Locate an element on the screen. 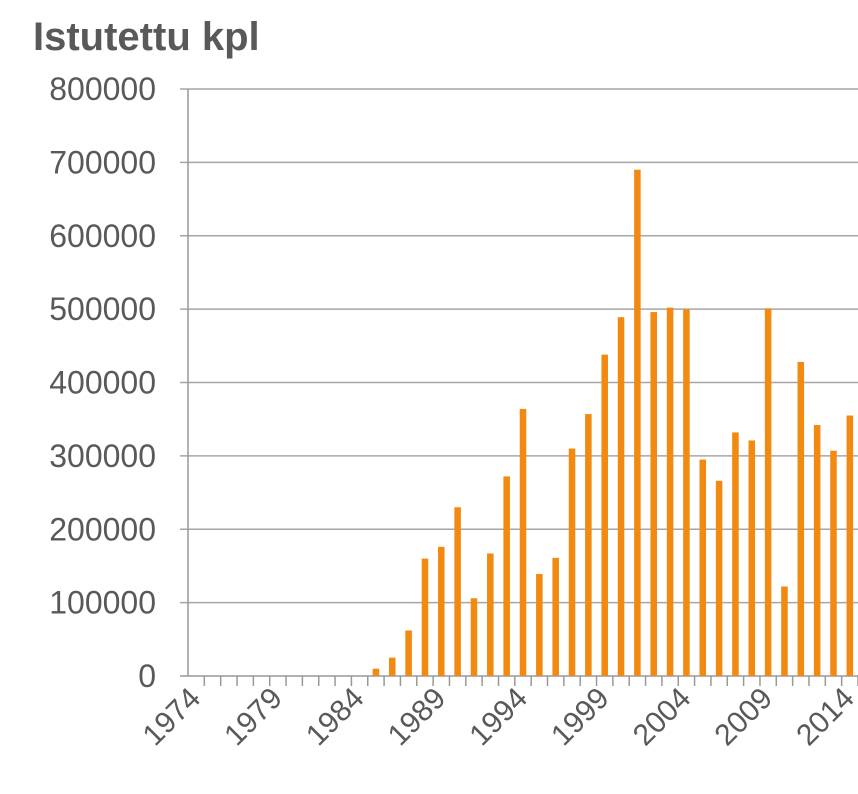 The width and height of the screenshot is (858, 794). y-tick-label: 800000 is located at coordinates (102, 89).